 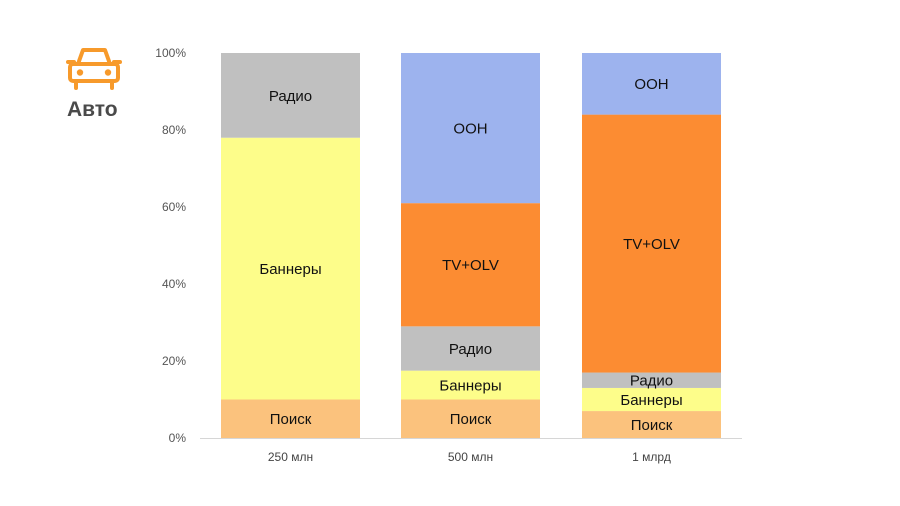 I want to click on x-tick-label: 500 млн, so click(x=470, y=457).